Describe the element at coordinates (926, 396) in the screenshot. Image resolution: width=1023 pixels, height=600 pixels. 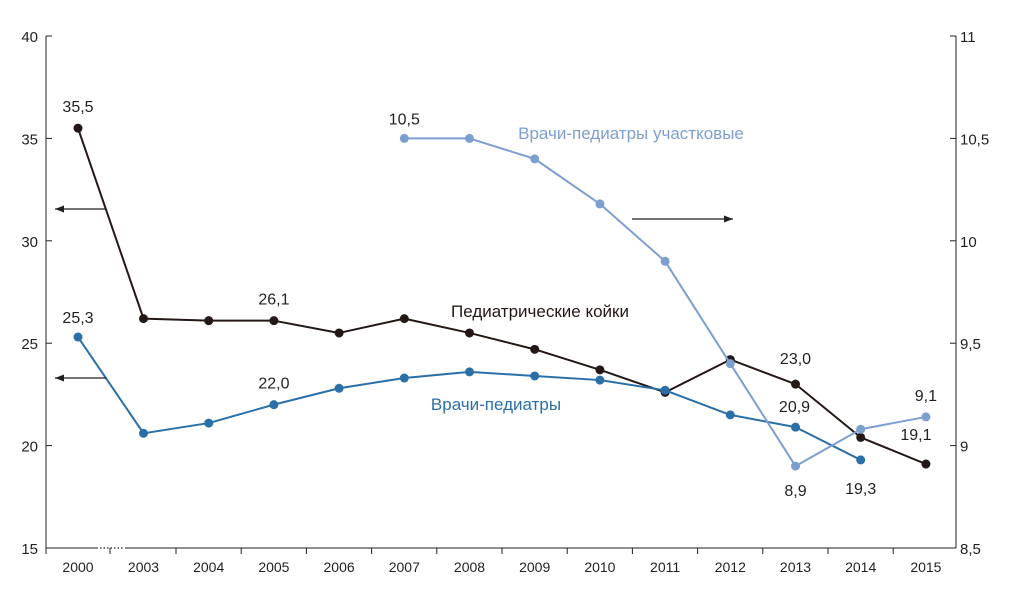
I see `data-label: 9,1` at that location.